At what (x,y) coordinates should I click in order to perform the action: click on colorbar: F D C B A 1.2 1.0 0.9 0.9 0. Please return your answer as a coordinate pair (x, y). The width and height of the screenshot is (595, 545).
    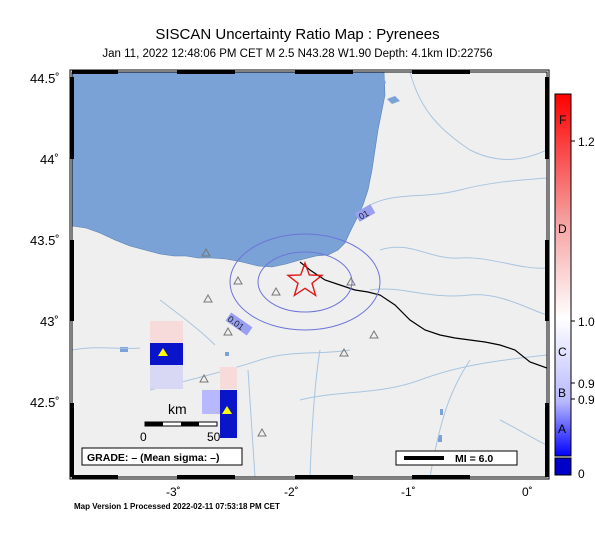
    Looking at the image, I should click on (574, 287).